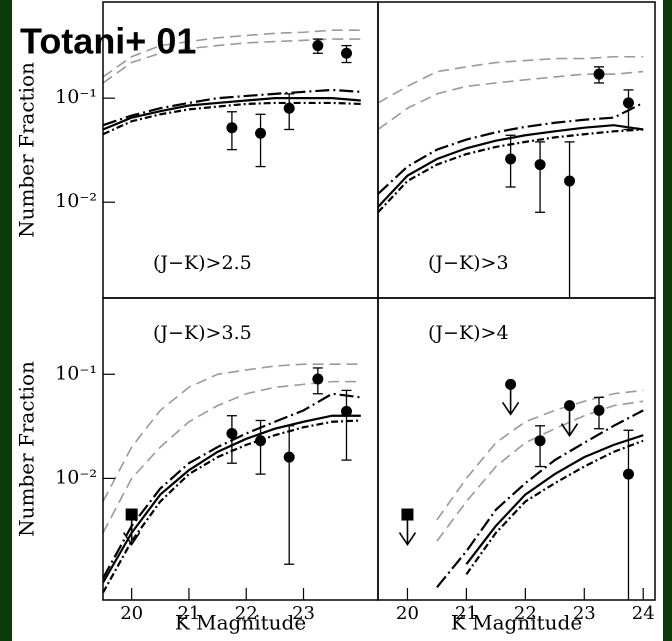 This screenshot has width=672, height=641. What do you see at coordinates (643, 613) in the screenshot?
I see `x-tick-label: 24` at bounding box center [643, 613].